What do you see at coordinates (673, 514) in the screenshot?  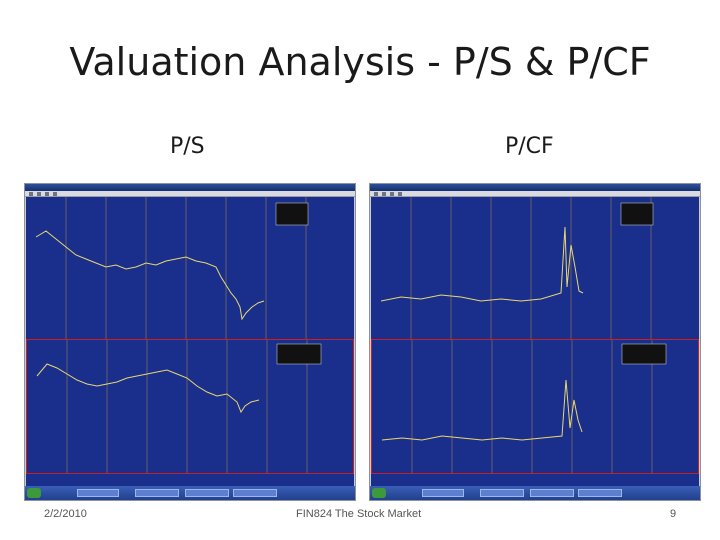 I see `footer-page-number: 9` at bounding box center [673, 514].